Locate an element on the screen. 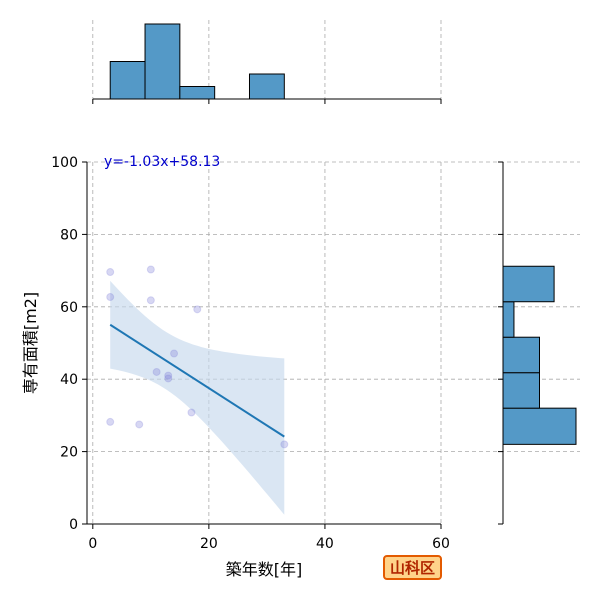 The image size is (600, 600). confidence-band is located at coordinates (197, 397).